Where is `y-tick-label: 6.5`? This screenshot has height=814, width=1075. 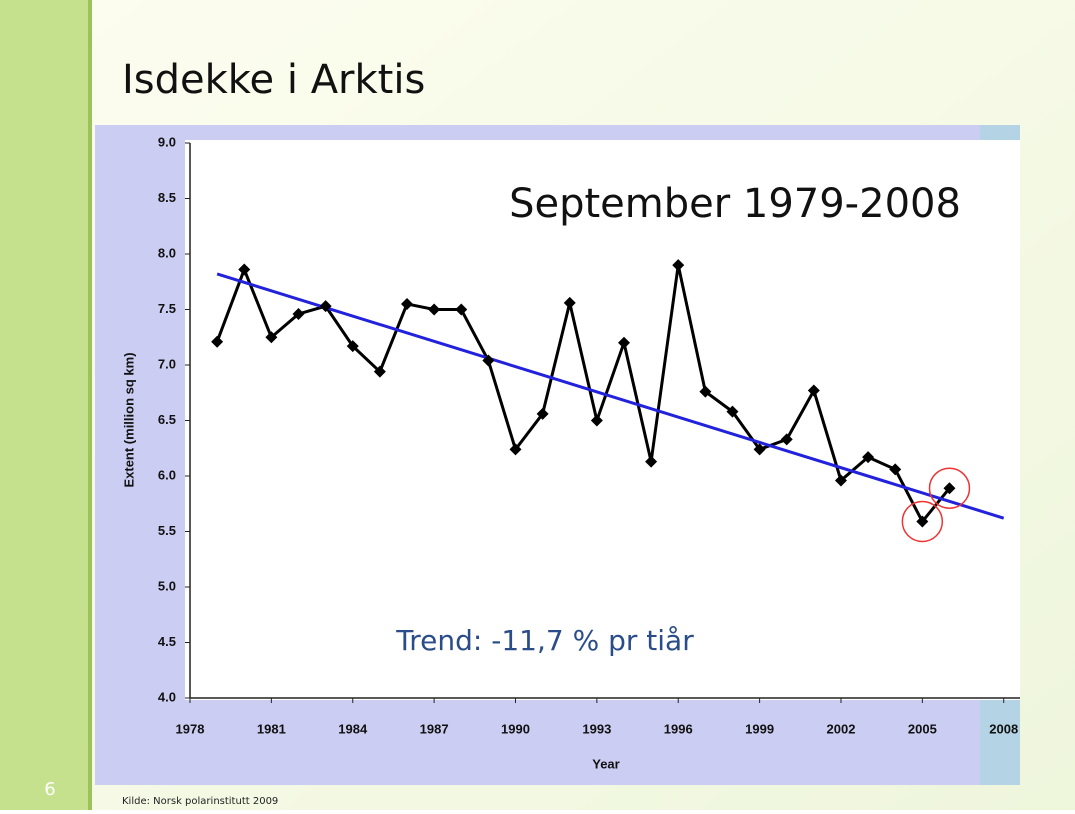 y-tick-label: 6.5 is located at coordinates (167, 419).